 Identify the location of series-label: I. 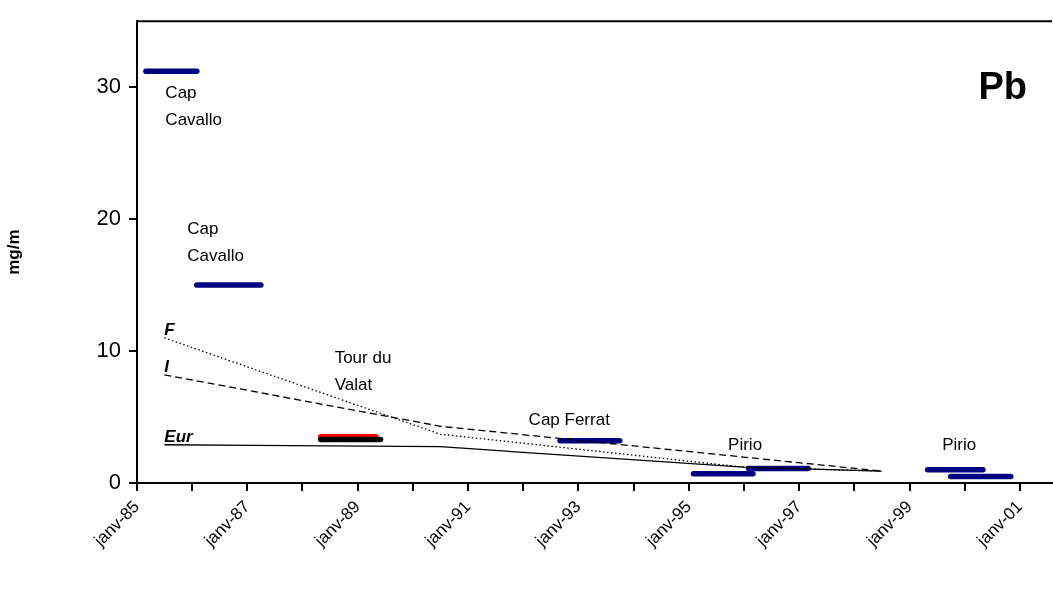
(167, 366).